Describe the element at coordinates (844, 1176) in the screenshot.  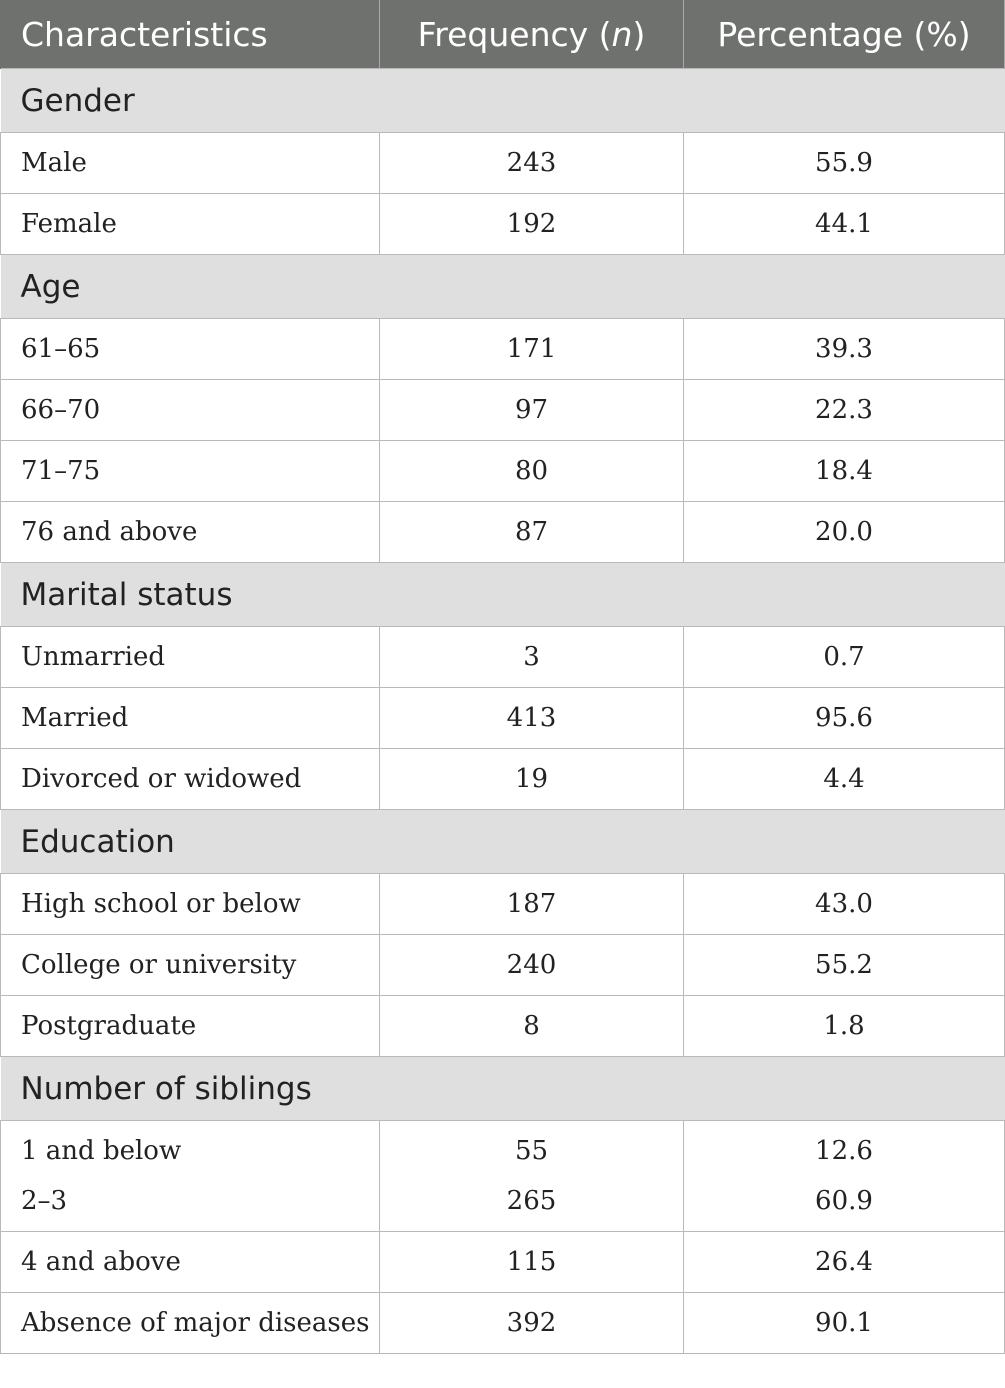
I see `row-percentage: 12.6 60.9` at that location.